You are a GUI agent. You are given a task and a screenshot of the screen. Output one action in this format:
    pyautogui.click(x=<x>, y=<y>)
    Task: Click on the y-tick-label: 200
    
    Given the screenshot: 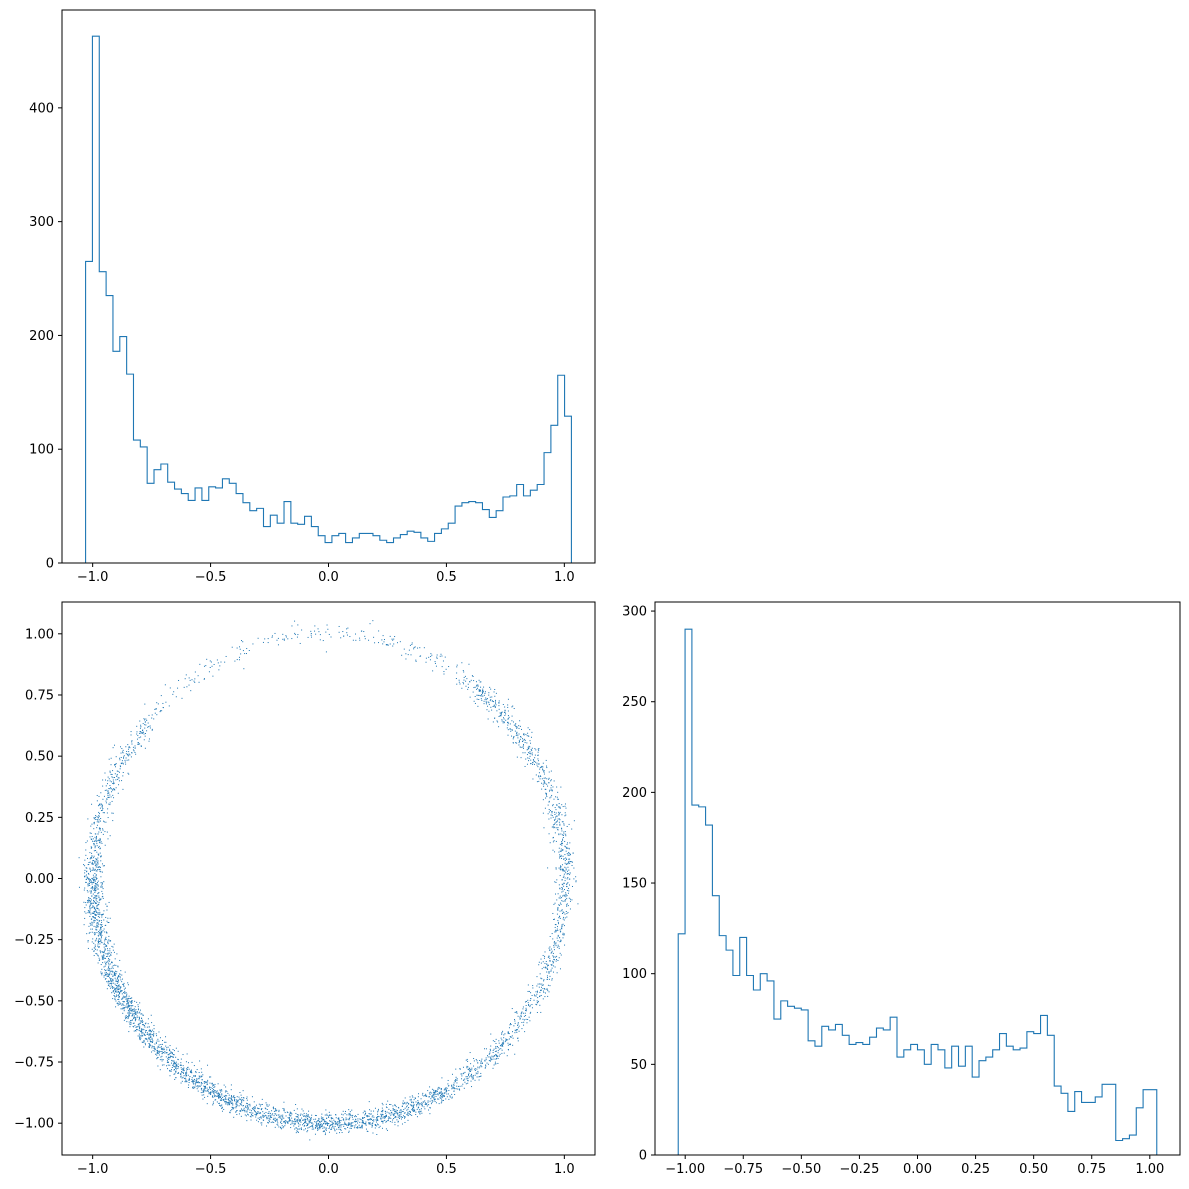 What is the action you would take?
    pyautogui.click(x=634, y=793)
    